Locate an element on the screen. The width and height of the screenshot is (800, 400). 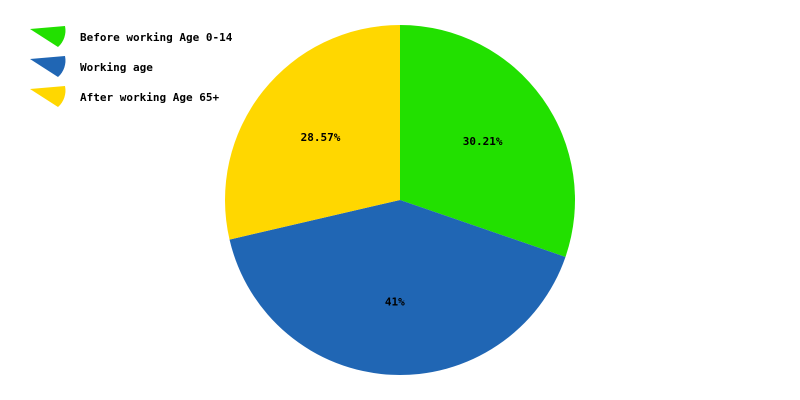
pie-slice-label-working-age: 41% is located at coordinates (395, 301).